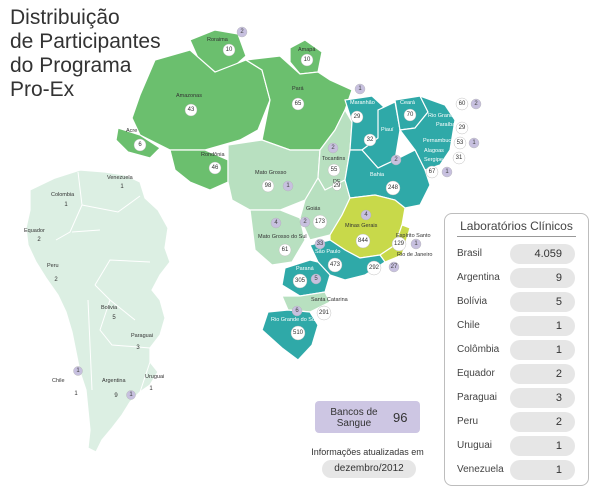 This screenshot has height=499, width=600. I want to click on state-label-rio-grande-do-norte: Rio Grande do Norte, so click(453, 116).